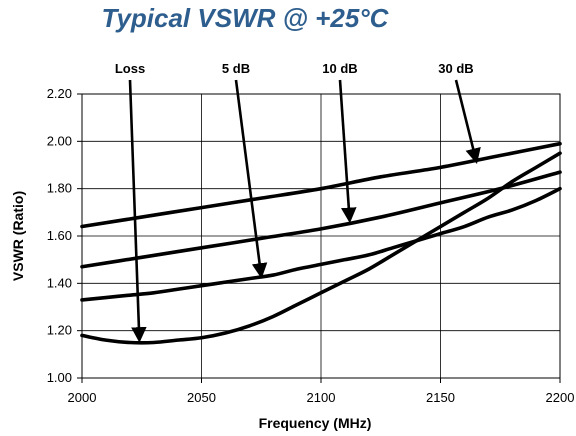  Describe the element at coordinates (59, 330) in the screenshot. I see `y-tick-label: 1.20` at that location.